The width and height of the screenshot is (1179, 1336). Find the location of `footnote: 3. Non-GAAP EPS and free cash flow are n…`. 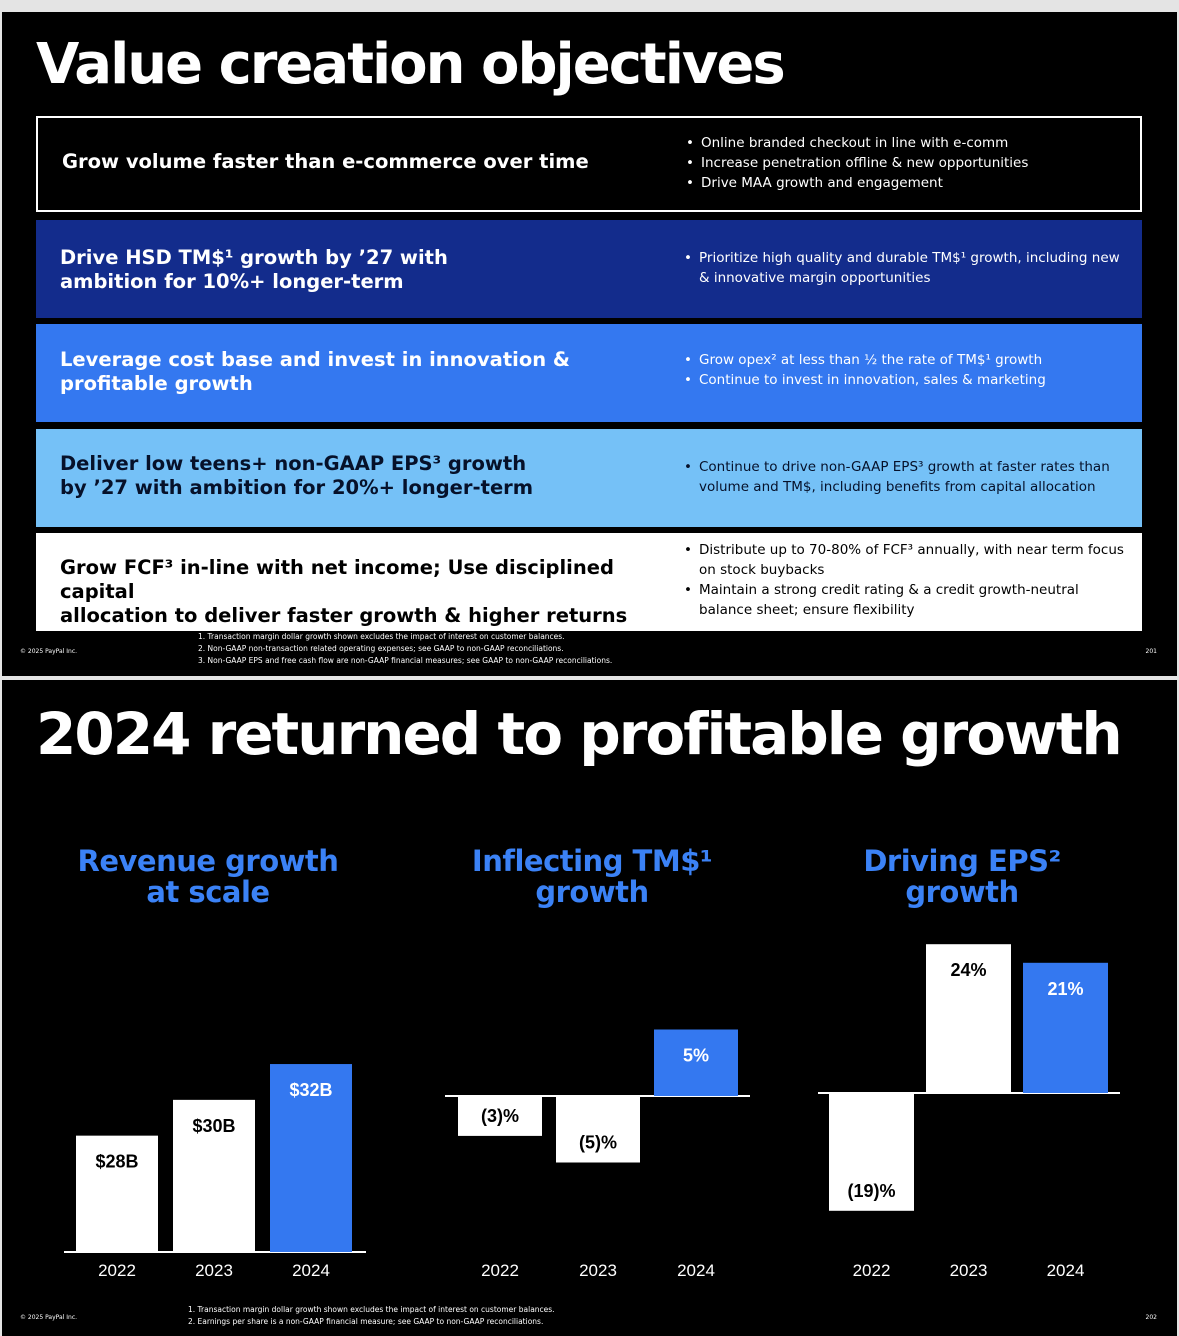

footnote: 3. Non-GAAP EPS and free cash flow are n… is located at coordinates (405, 660).